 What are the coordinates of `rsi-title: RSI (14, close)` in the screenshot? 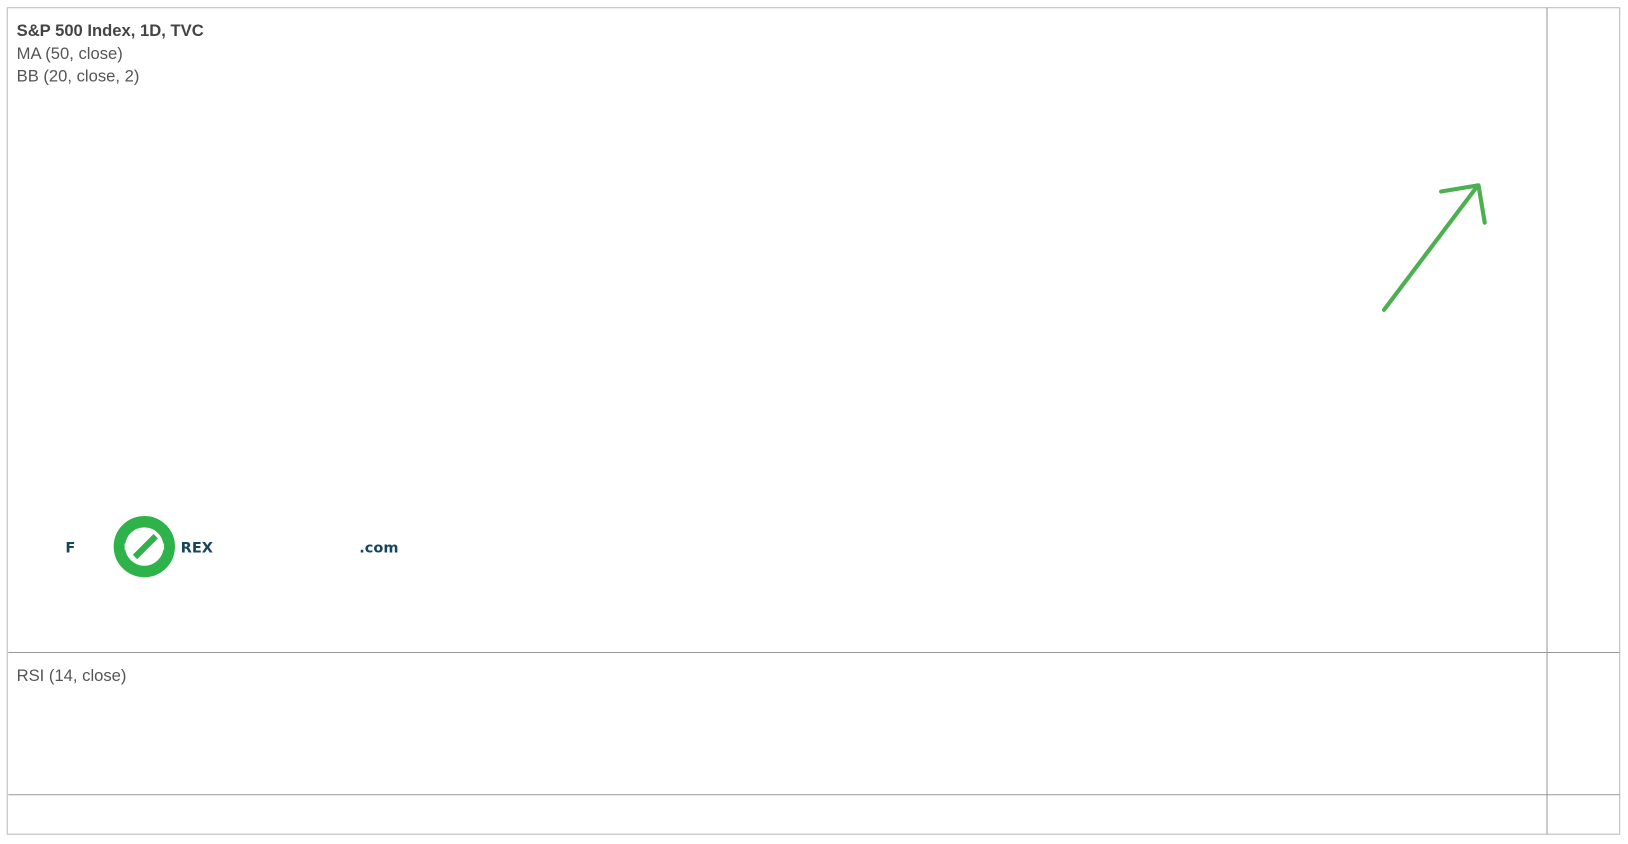 It's located at (72, 675).